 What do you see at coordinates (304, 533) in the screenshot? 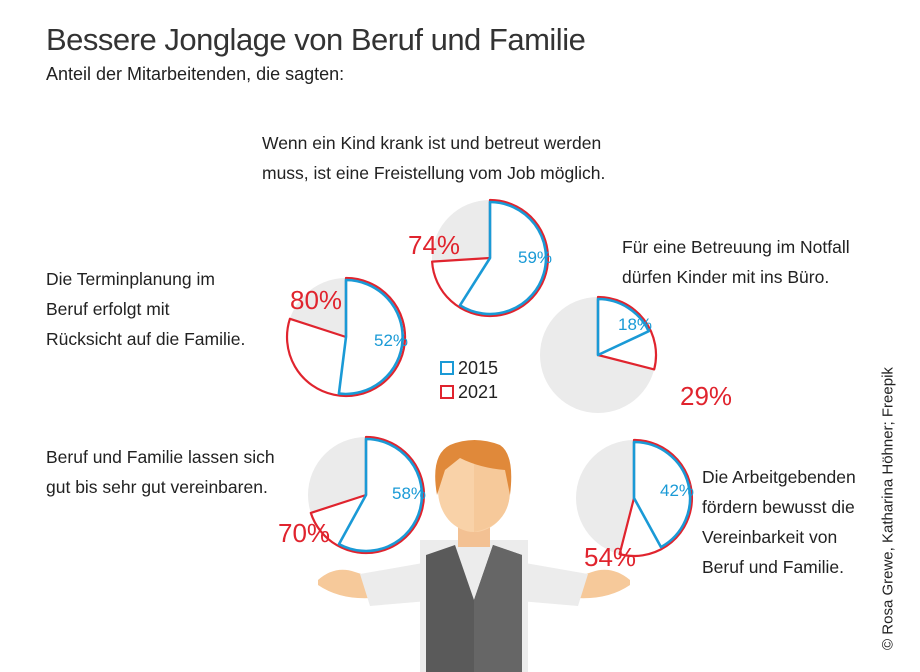
I see `label-2021: 70%` at bounding box center [304, 533].